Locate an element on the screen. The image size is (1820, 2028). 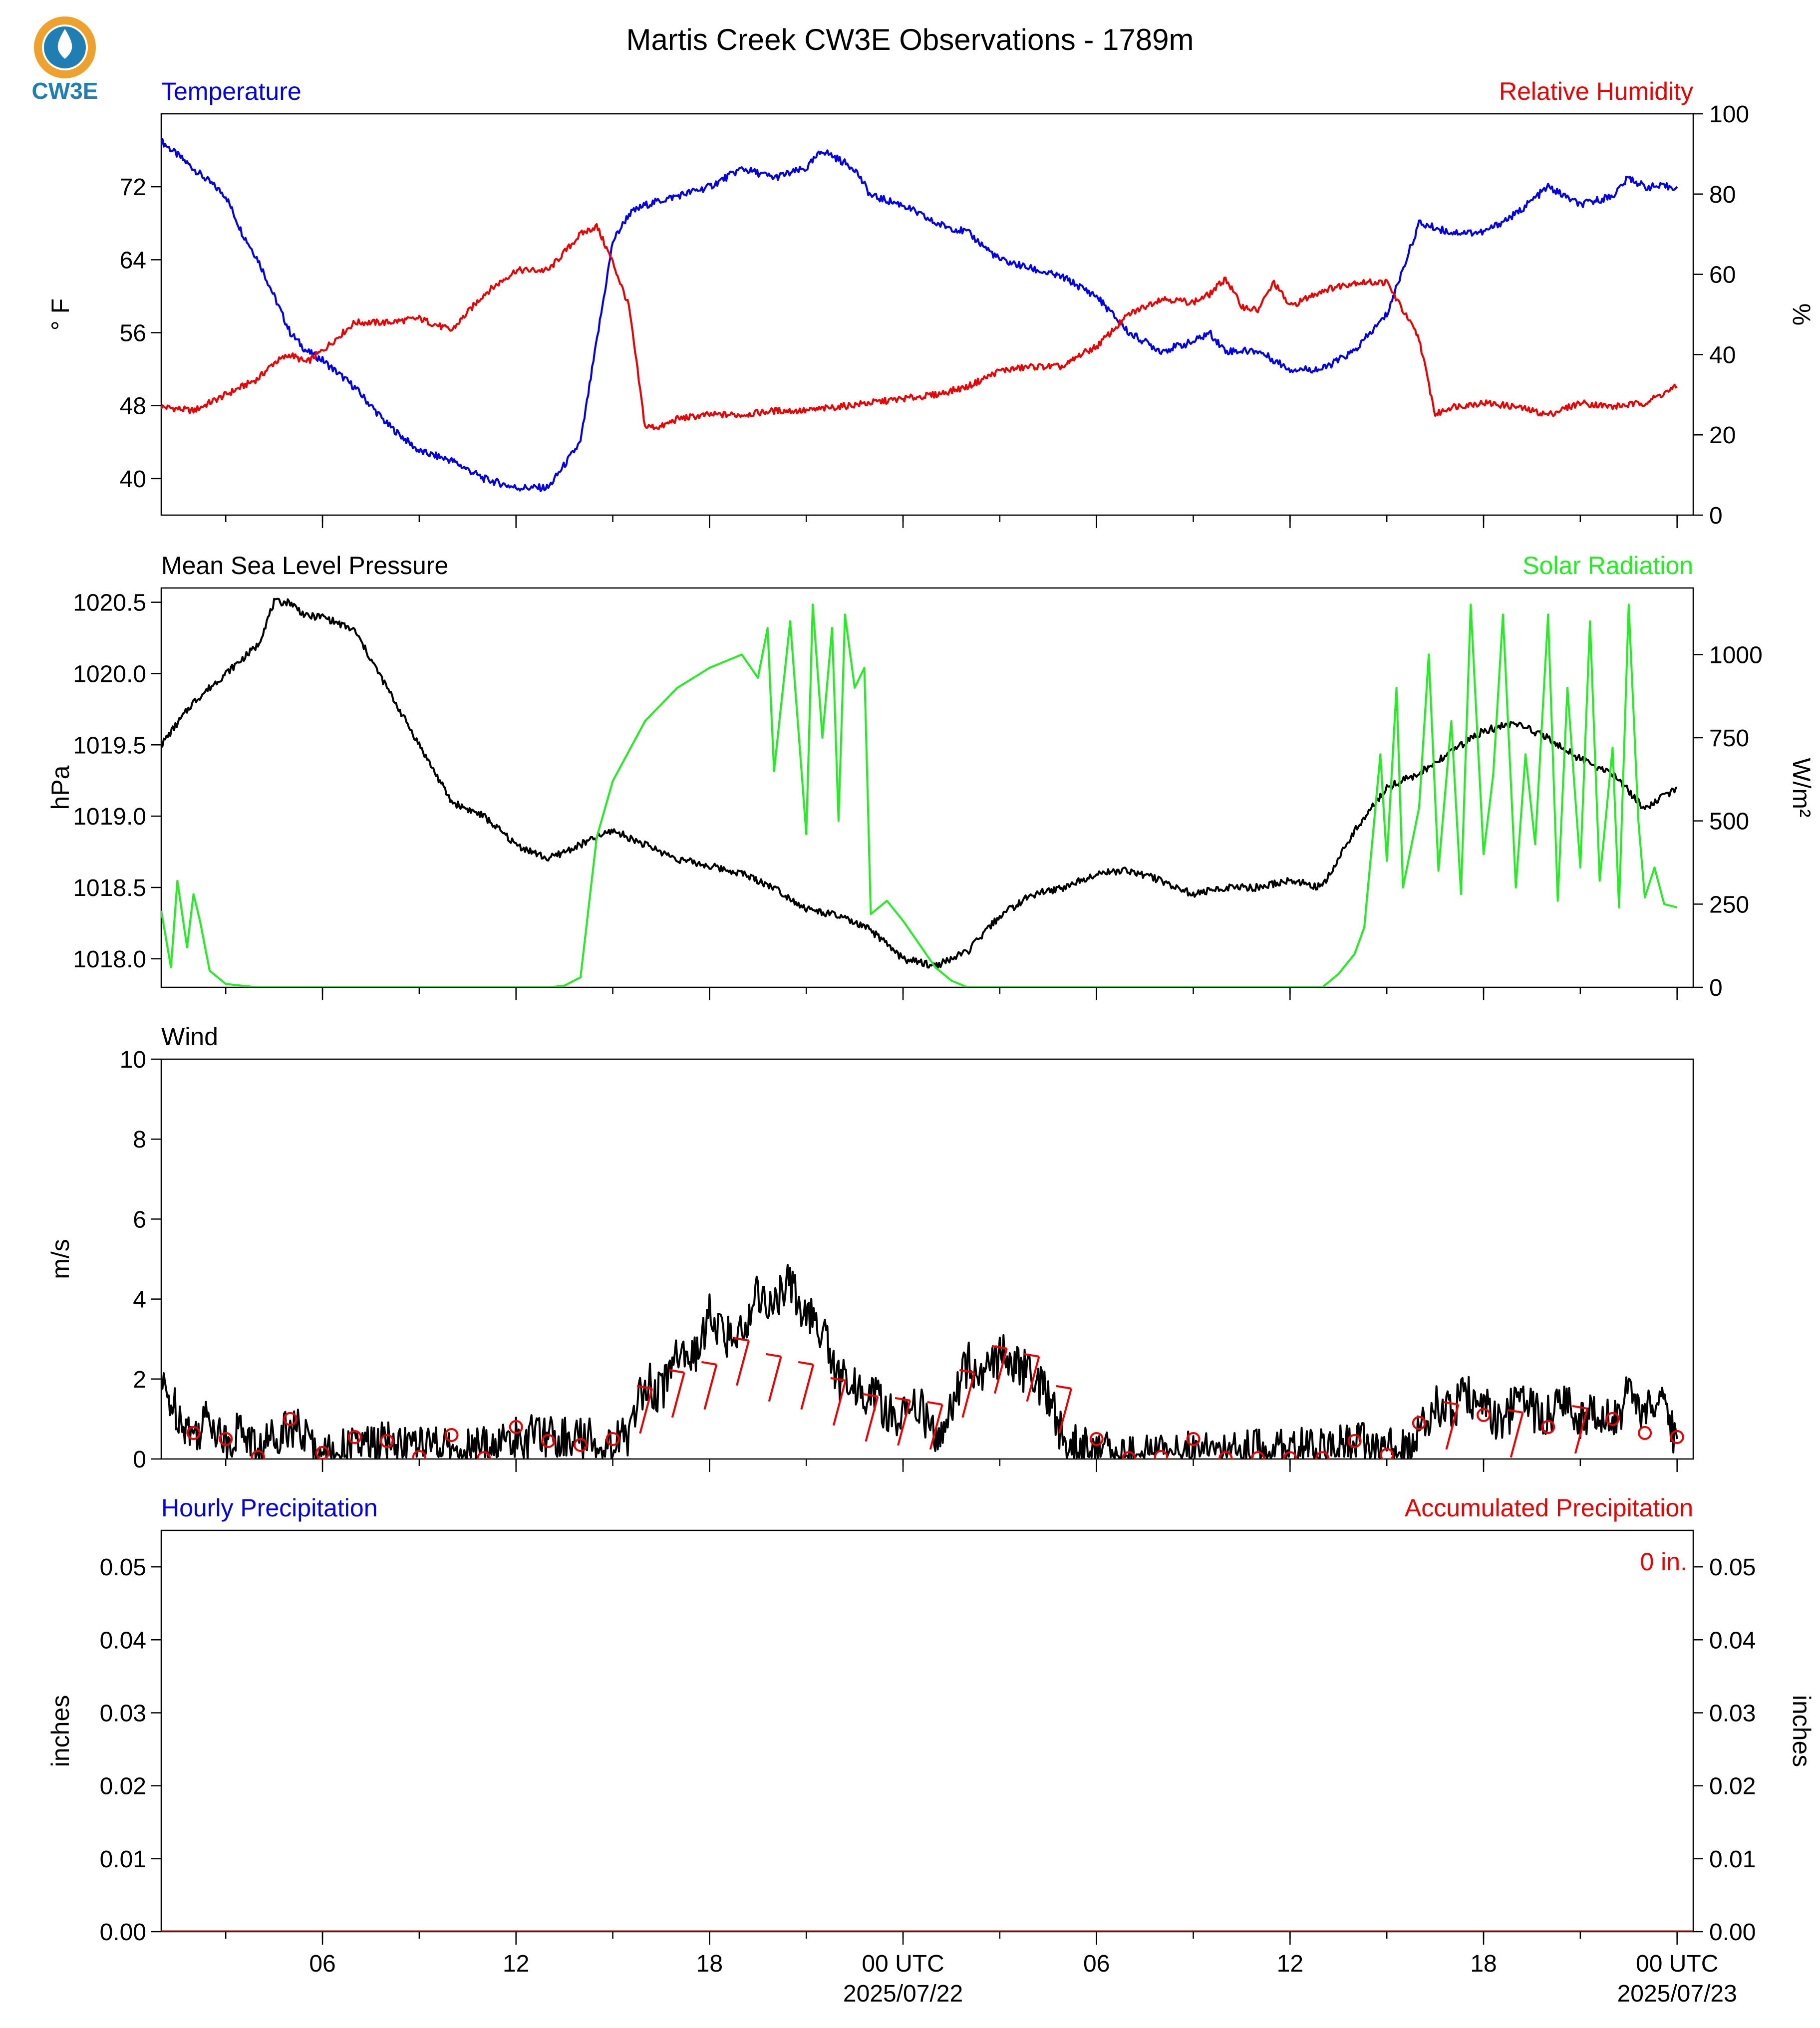
cw3e-logo: CW3E is located at coordinates (65, 60).